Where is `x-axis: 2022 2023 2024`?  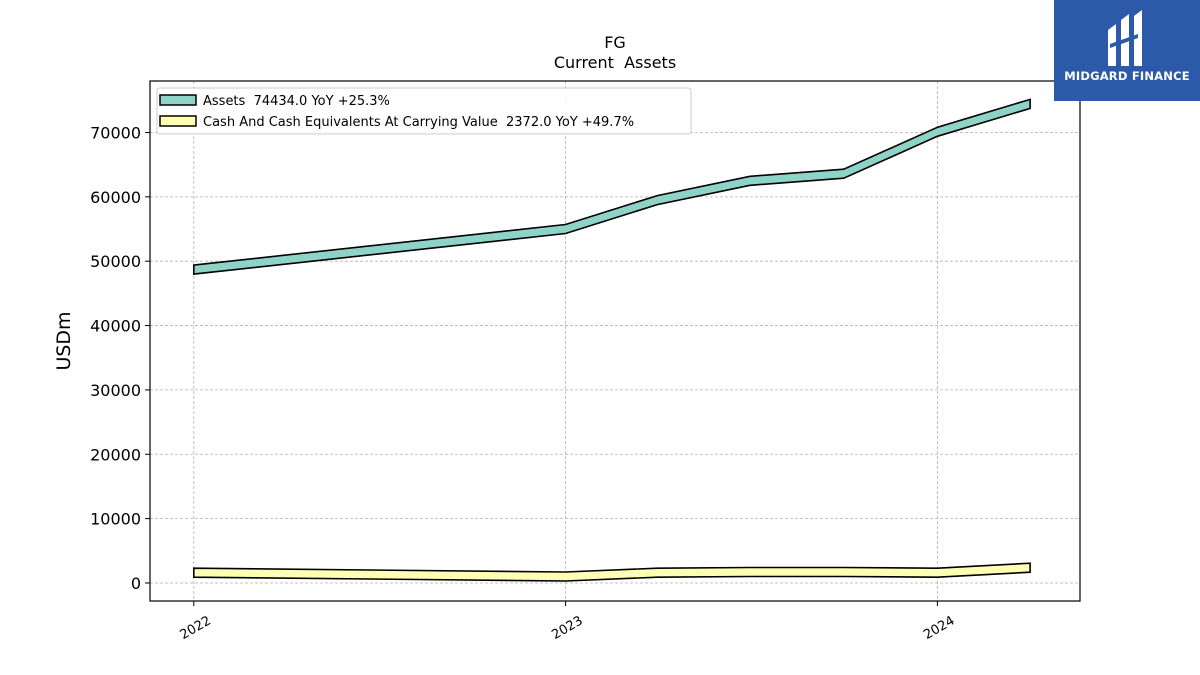 x-axis: 2022 2023 2024 is located at coordinates (567, 622).